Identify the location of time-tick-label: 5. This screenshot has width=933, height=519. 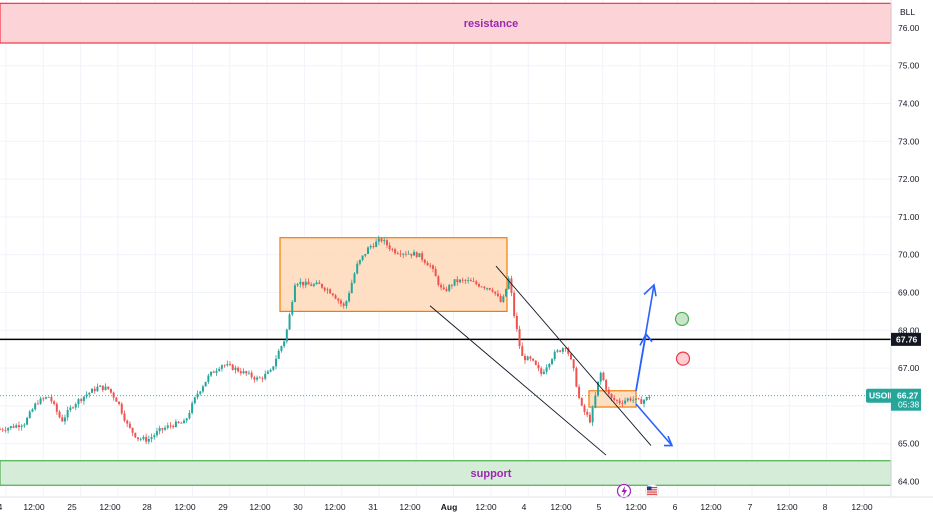
(599, 507).